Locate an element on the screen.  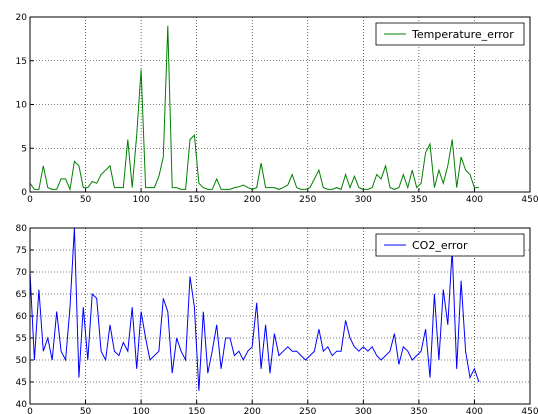
y-tick-label: 70 is located at coordinates (22, 273).